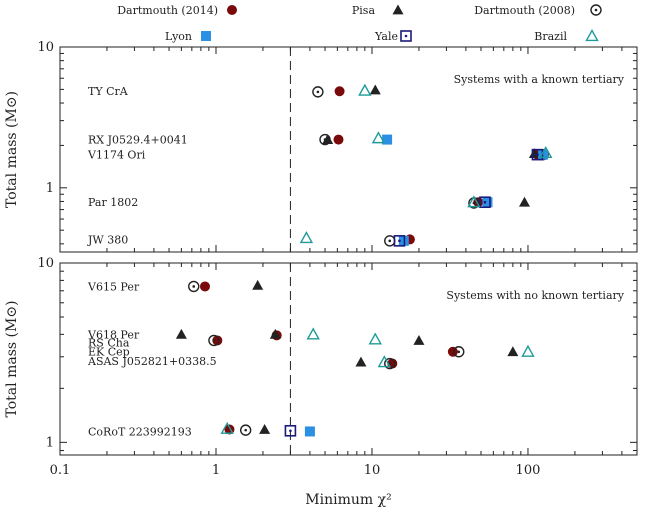 The width and height of the screenshot is (664, 529). Describe the element at coordinates (535, 295) in the screenshot. I see `panel-annotation: Systems with no known tertiary` at that location.